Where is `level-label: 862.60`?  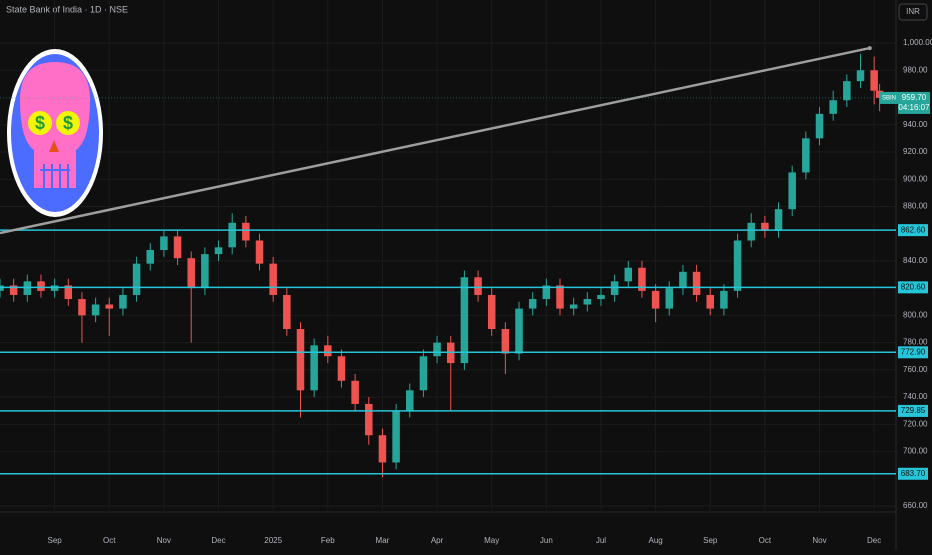
level-label: 862.60 is located at coordinates (913, 229).